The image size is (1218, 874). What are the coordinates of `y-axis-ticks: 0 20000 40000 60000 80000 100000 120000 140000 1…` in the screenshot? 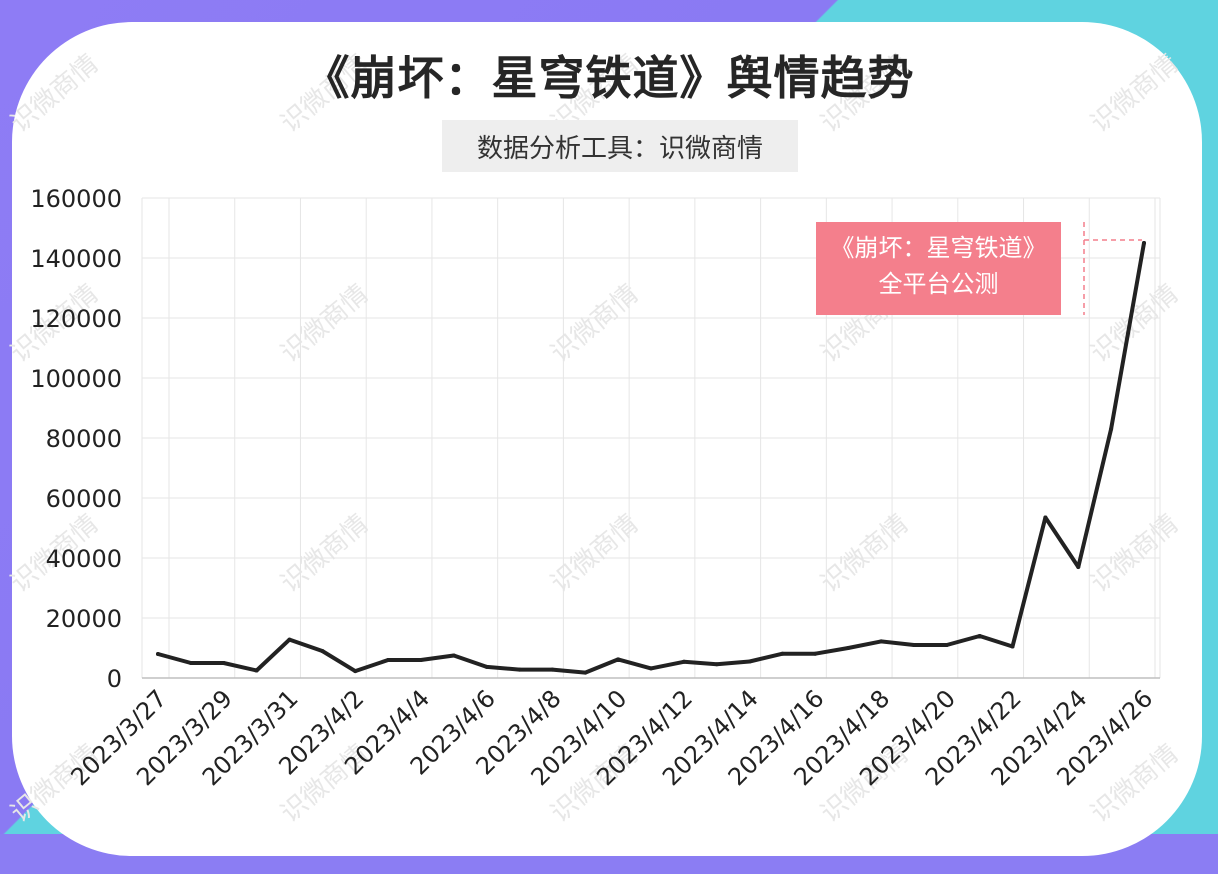 It's located at (76, 439).